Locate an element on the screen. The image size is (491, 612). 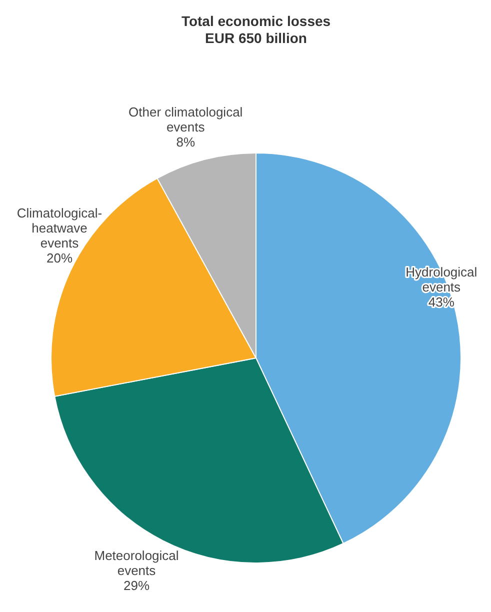
chart-title: Total economic losses EUR 650 billion is located at coordinates (256, 29).